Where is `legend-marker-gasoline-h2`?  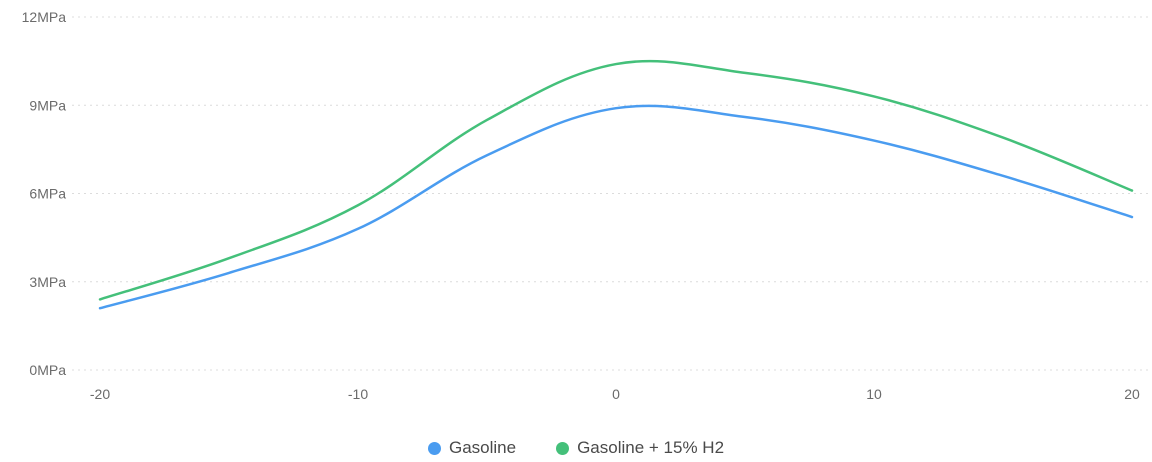
legend-marker-gasoline-h2 is located at coordinates (563, 448).